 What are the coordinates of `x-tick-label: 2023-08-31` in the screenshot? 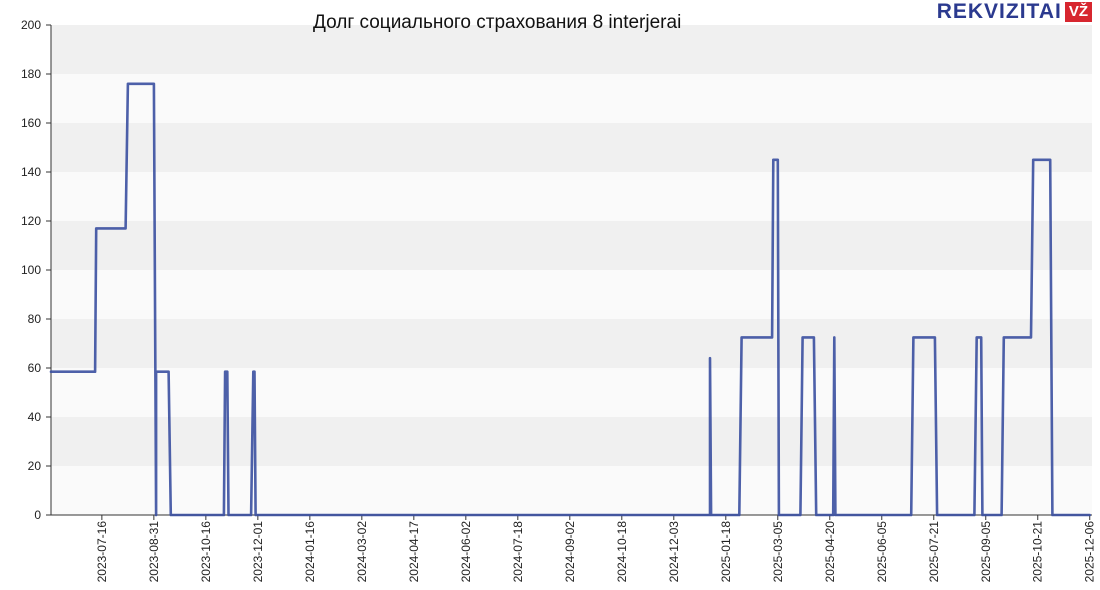 It's located at (154, 552).